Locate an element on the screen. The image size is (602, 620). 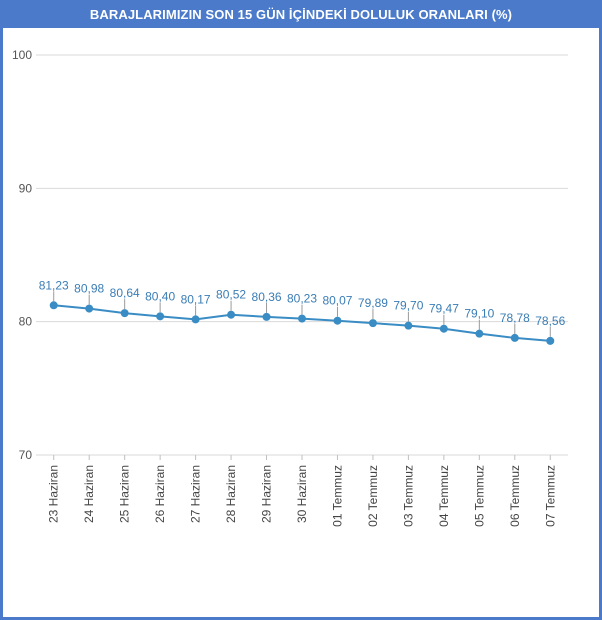
x-tick-label: 05 Temmuz is located at coordinates (479, 496).